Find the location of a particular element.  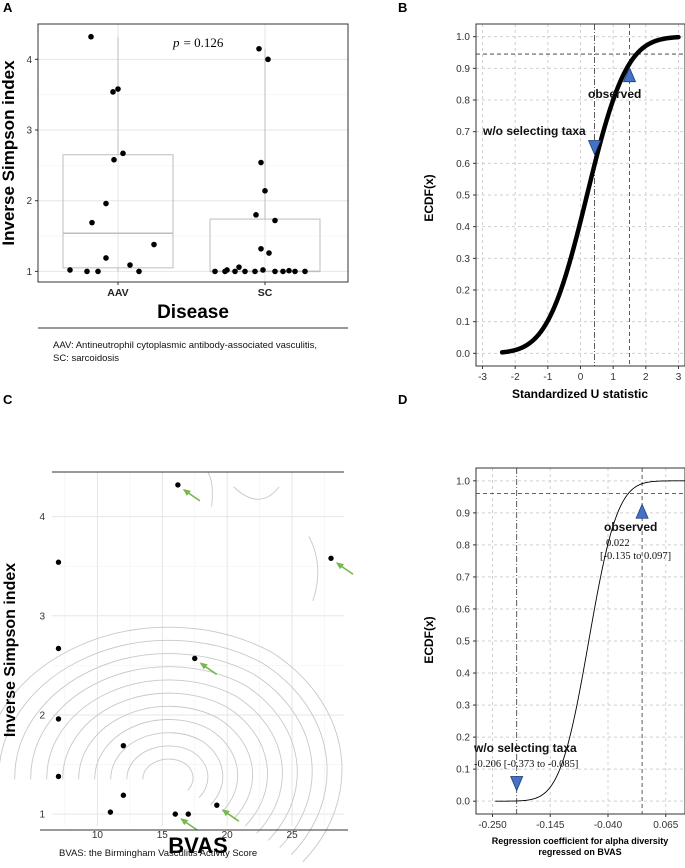

panel-b-wo-label: w/o selecting taxa is located at coordinates (534, 131).